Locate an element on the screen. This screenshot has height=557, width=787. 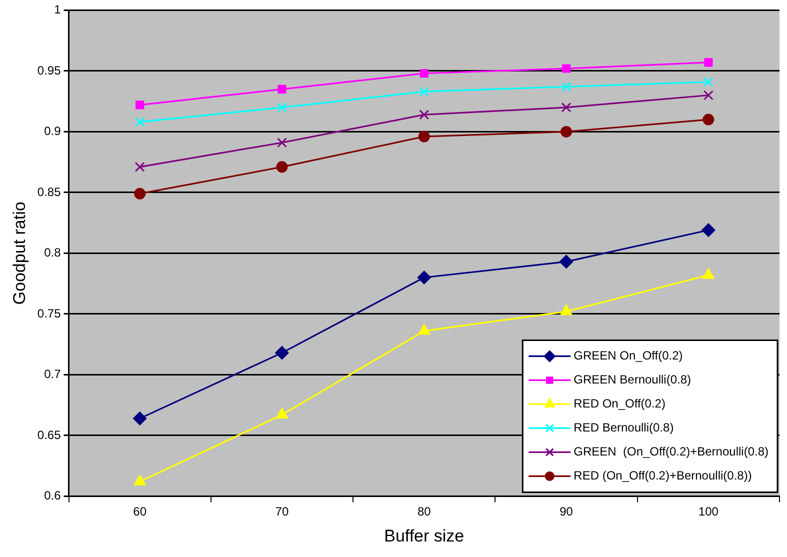
legend-label: GREEN Bernoulli(0.8) is located at coordinates (633, 379).